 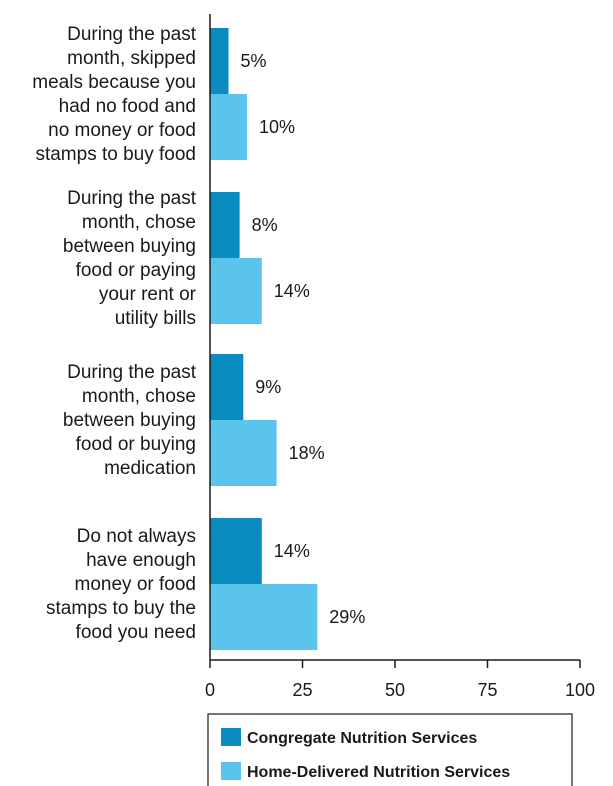 I want to click on category-label-line: no money or food, so click(x=122, y=130).